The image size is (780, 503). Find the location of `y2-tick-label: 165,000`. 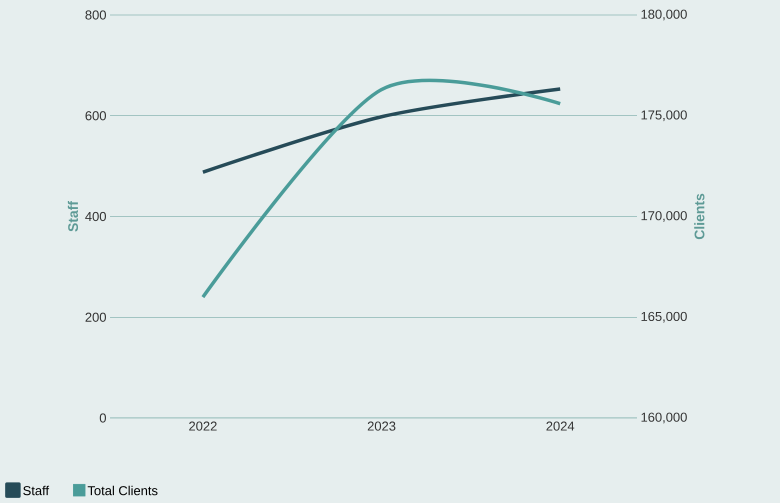

y2-tick-label: 165,000 is located at coordinates (664, 317).